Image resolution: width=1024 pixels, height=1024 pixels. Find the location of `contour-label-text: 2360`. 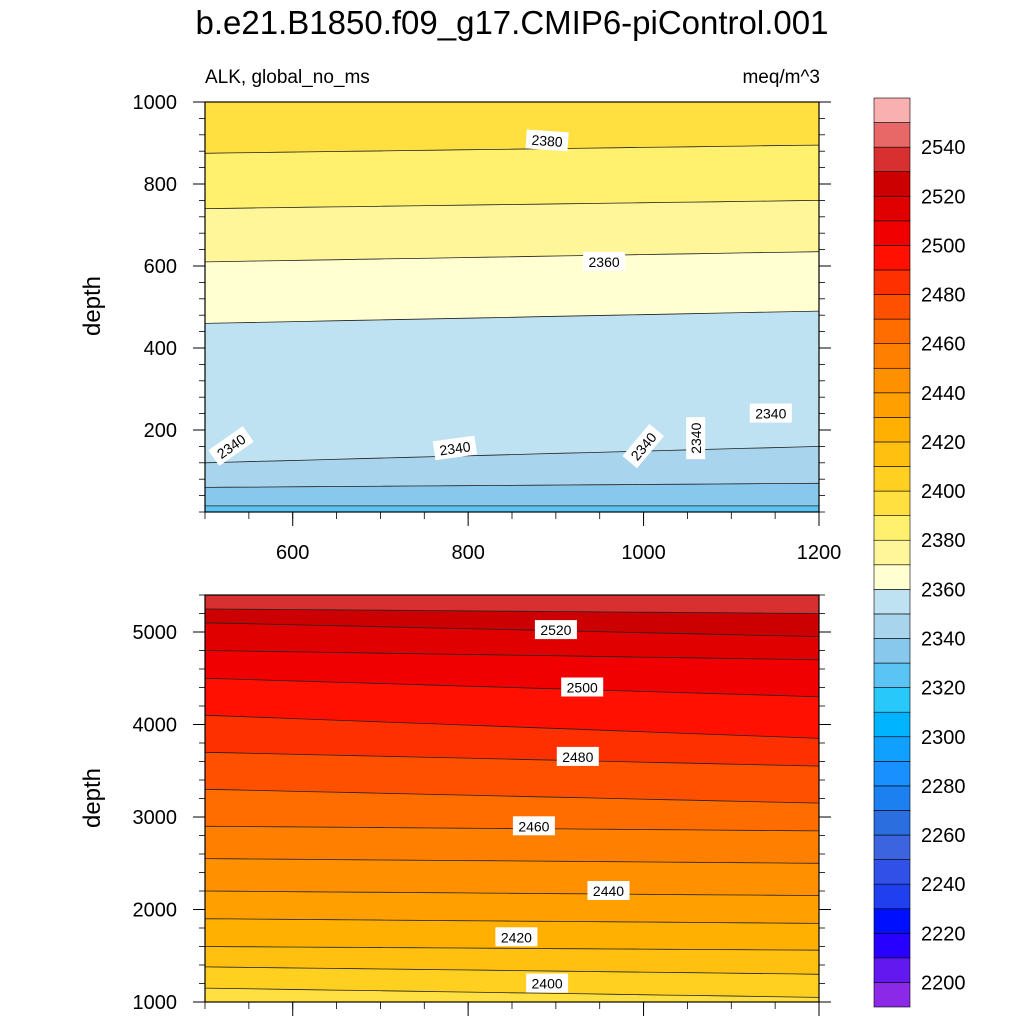

contour-label-text: 2360 is located at coordinates (604, 262).